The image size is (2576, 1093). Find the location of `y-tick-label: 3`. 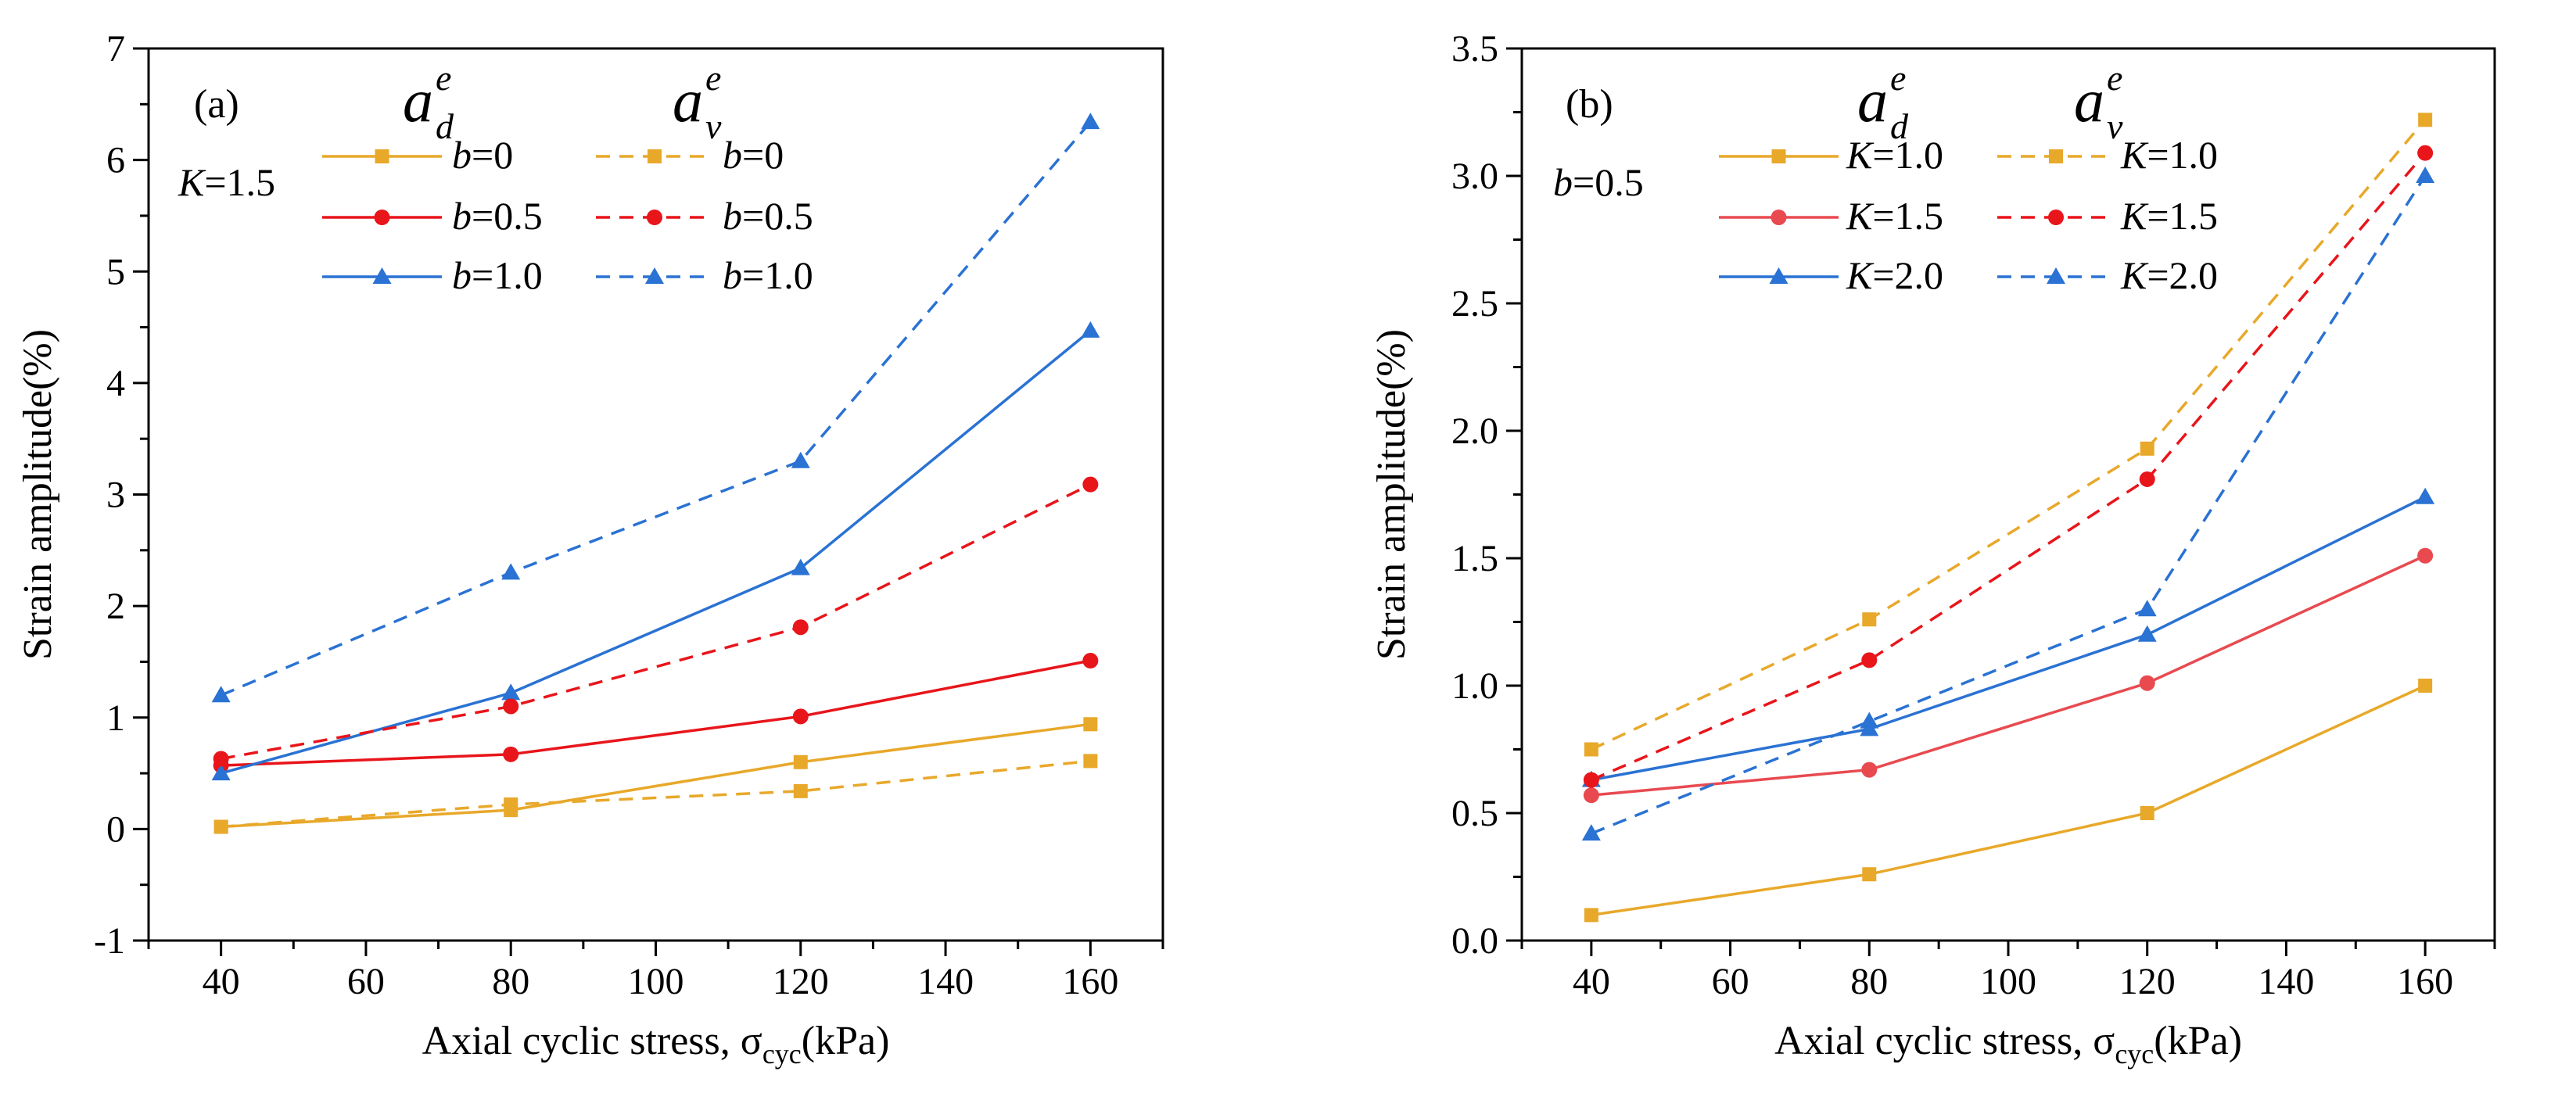

y-tick-label: 3 is located at coordinates (115, 496).